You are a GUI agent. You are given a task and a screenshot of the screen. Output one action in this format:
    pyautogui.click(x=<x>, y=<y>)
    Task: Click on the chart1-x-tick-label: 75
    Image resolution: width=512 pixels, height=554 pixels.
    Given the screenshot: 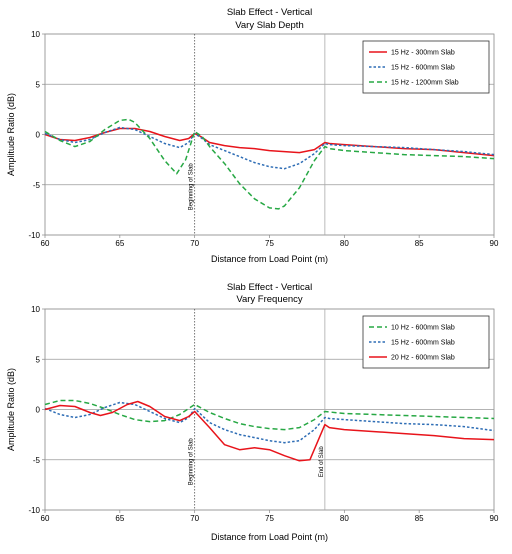 What is the action you would take?
    pyautogui.click(x=269, y=243)
    